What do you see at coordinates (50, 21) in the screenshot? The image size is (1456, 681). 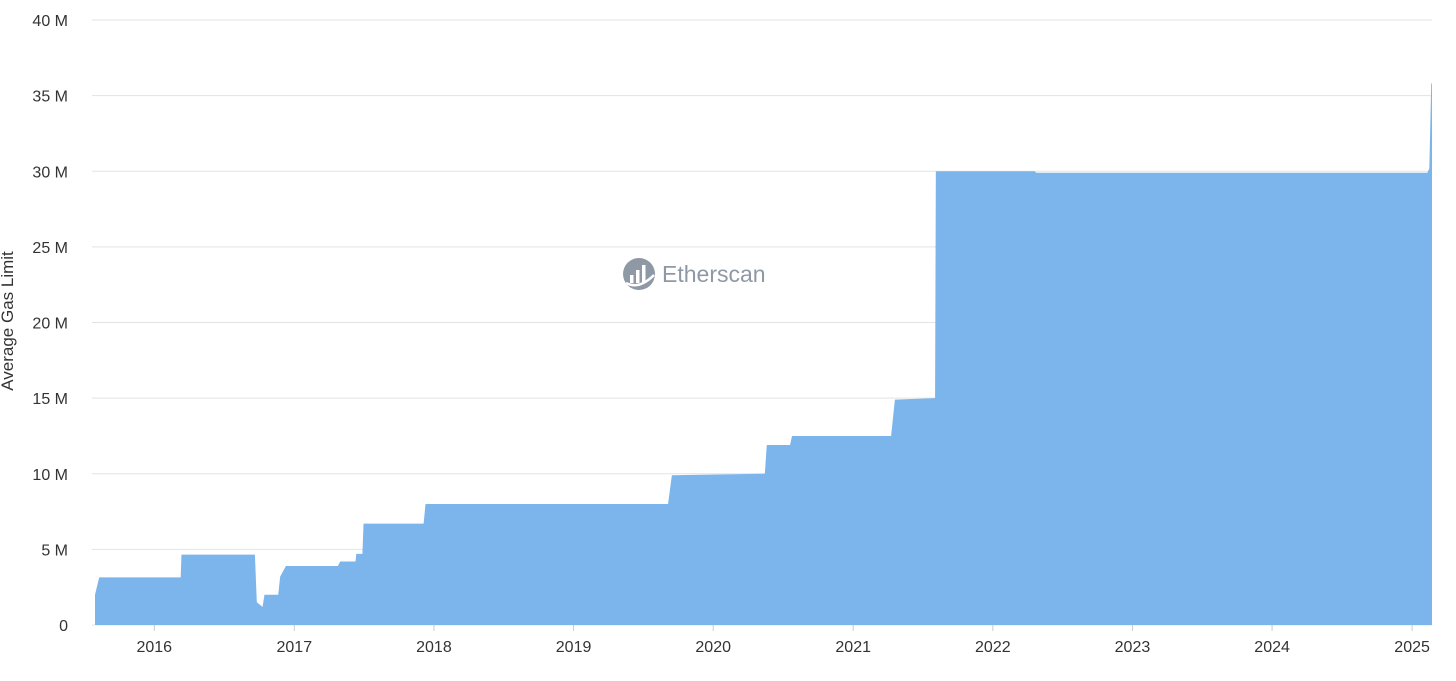 I see `y-tick-label: 40 M` at bounding box center [50, 21].